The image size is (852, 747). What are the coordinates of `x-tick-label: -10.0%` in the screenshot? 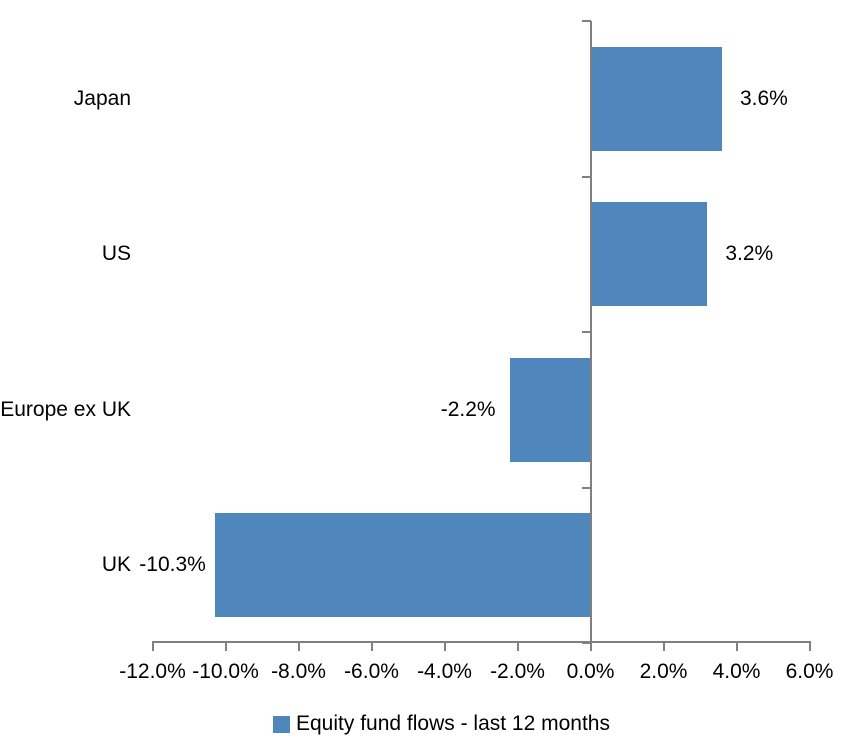 It's located at (225, 671).